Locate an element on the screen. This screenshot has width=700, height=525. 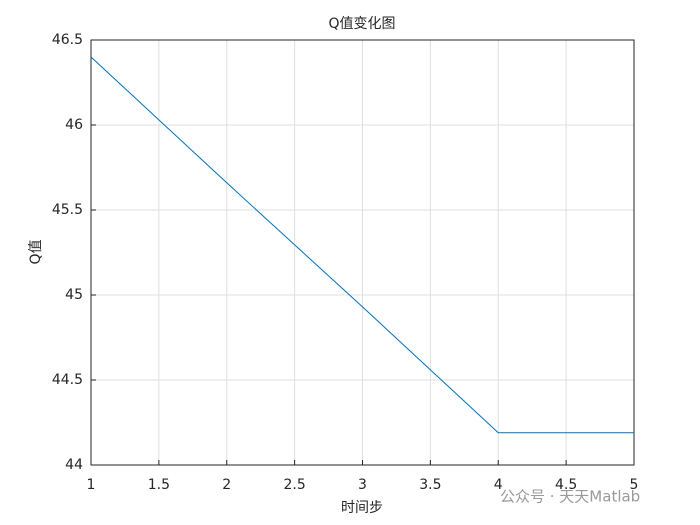
y-tick-label: 45 is located at coordinates (74, 295).